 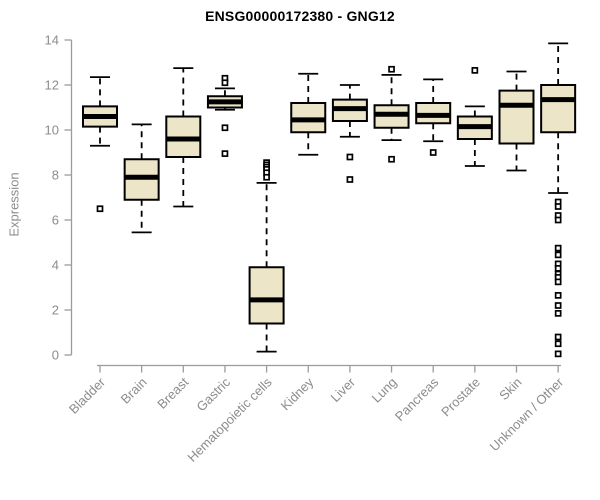 I want to click on y-tick-label: 8, so click(x=55, y=175).